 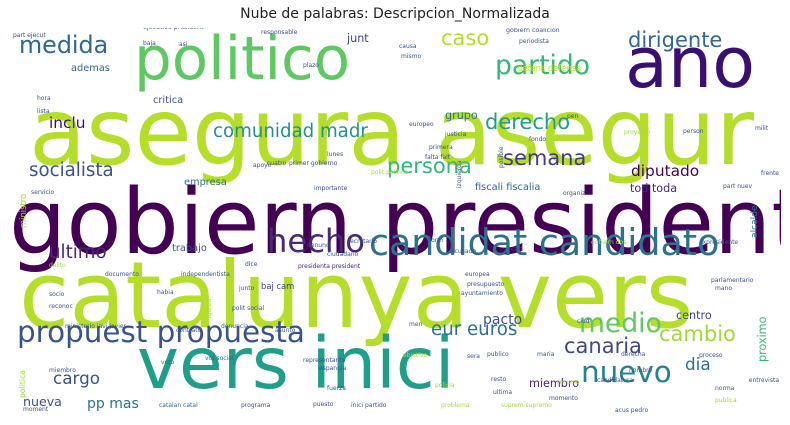 What do you see at coordinates (242, 61) in the screenshot?
I see `word-politico: politico` at bounding box center [242, 61].